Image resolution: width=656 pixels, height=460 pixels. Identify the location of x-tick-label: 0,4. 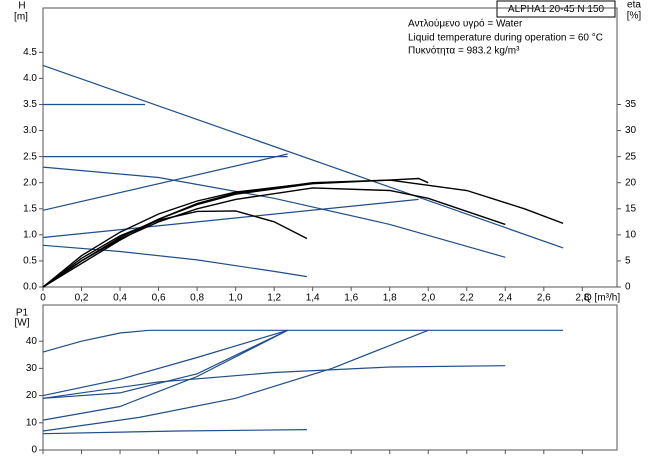
(120, 298).